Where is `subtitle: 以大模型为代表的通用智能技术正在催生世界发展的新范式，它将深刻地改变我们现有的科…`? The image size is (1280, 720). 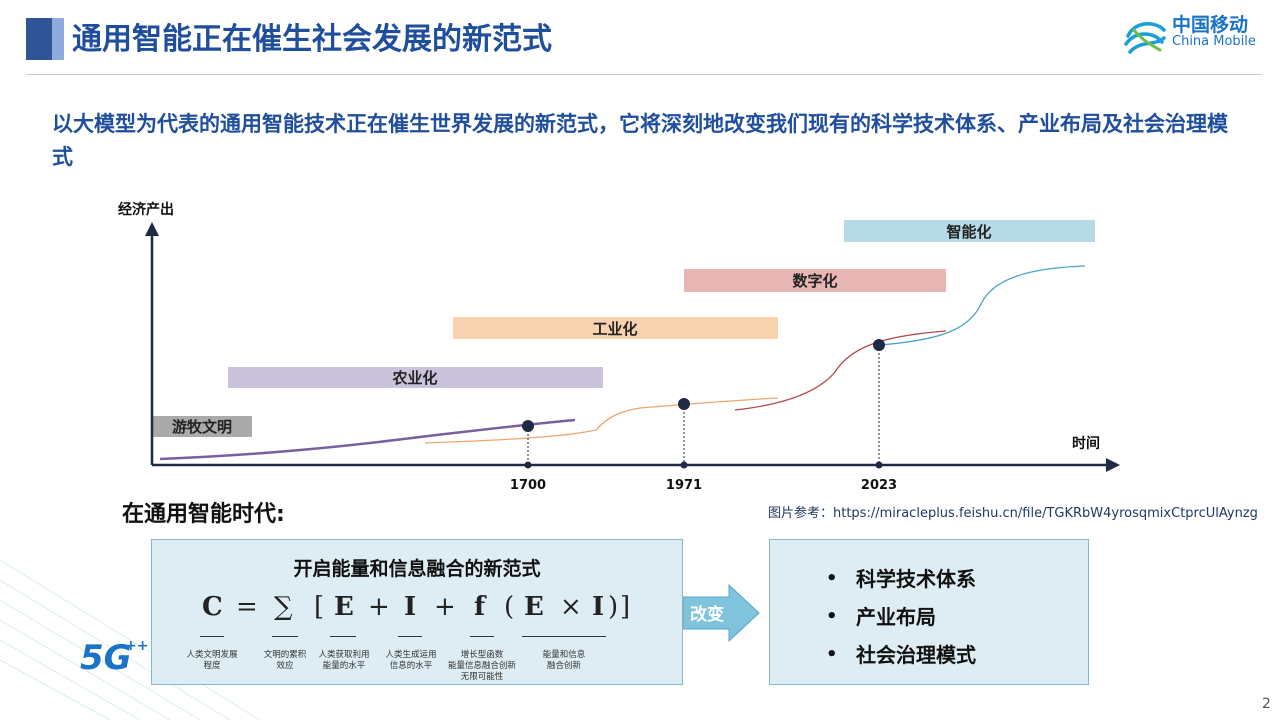 subtitle: 以大模型为代表的通用智能技术正在催生世界发展的新范式，它将深刻地改变我们现有的科… is located at coordinates (640, 140).